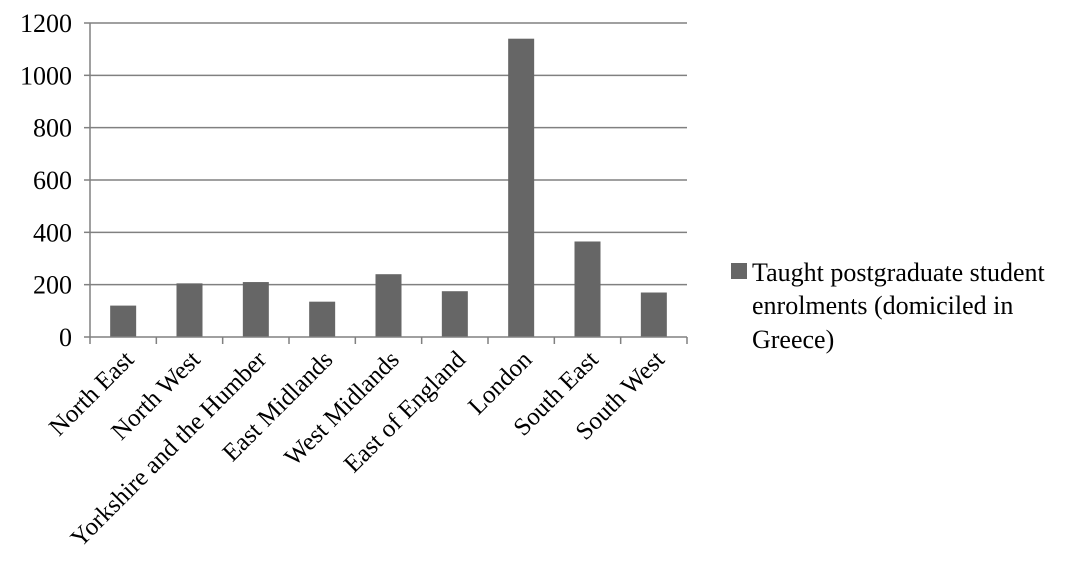 This screenshot has width=1091, height=587. What do you see at coordinates (899, 272) in the screenshot?
I see `legend-label-line: Taught postgraduate student` at bounding box center [899, 272].